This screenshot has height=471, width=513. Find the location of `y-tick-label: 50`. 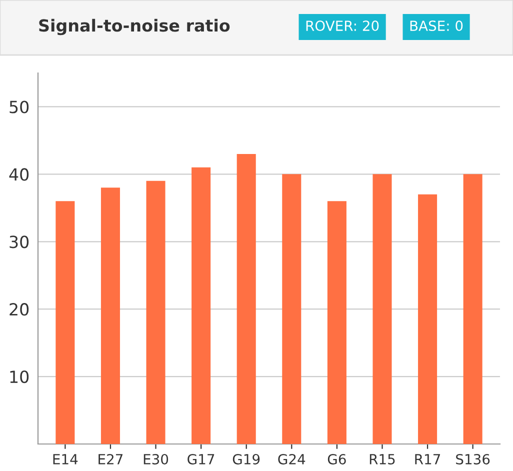

y-tick-label: 50 is located at coordinates (19, 107).